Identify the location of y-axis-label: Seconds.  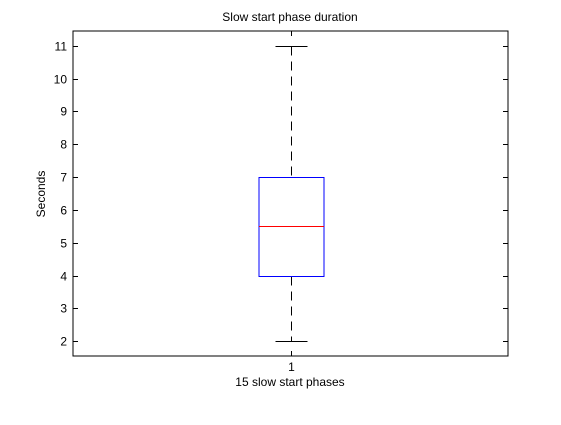
(41, 194).